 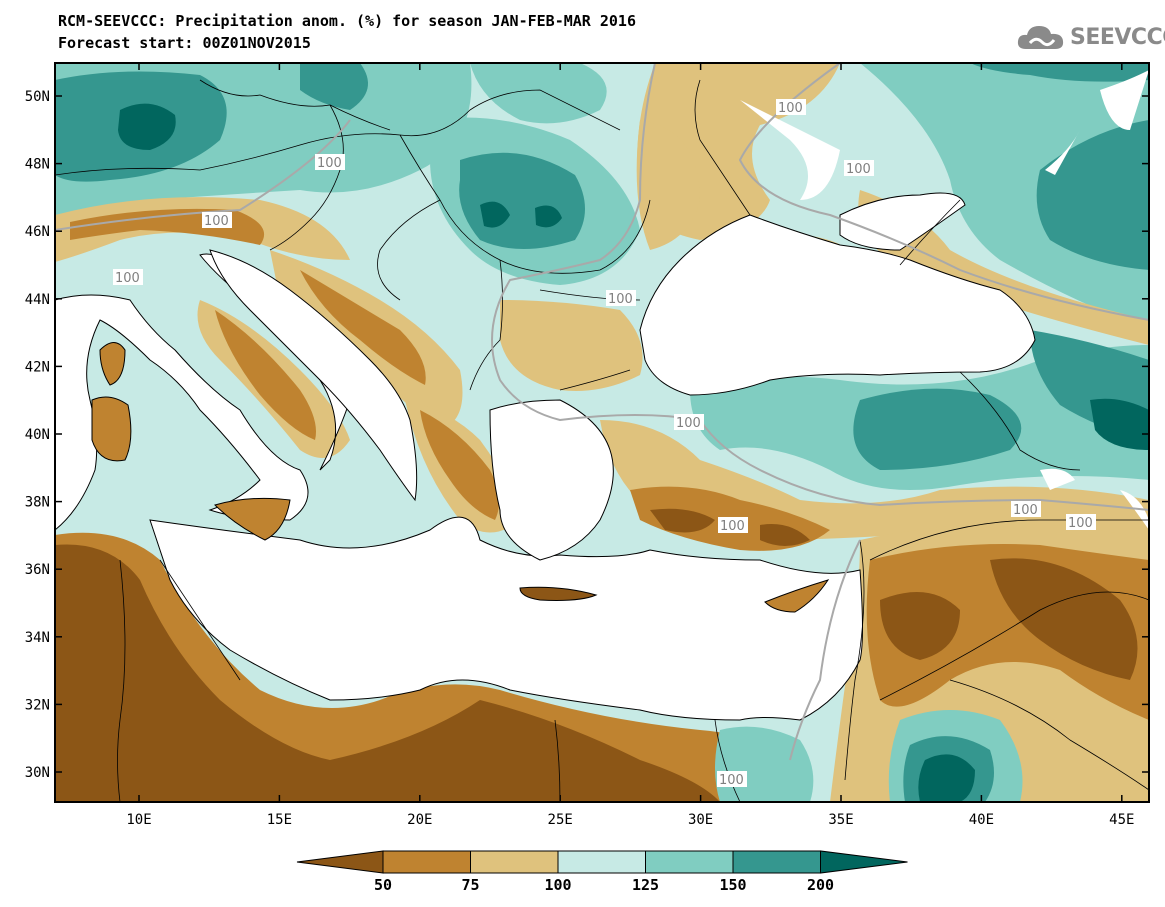 What do you see at coordinates (340, 862) in the screenshot?
I see `colorbar-arrow-low` at bounding box center [340, 862].